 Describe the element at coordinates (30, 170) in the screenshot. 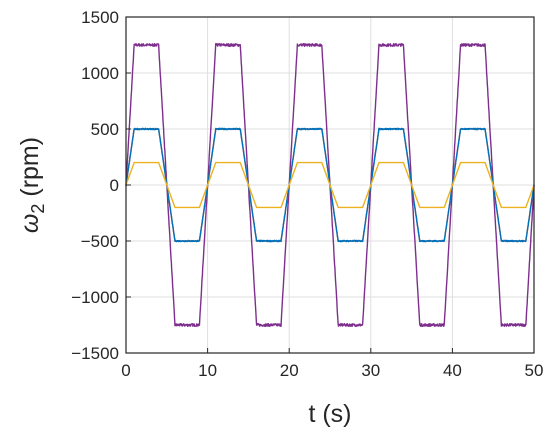

I see `y-axis-unit: (rpm)` at that location.